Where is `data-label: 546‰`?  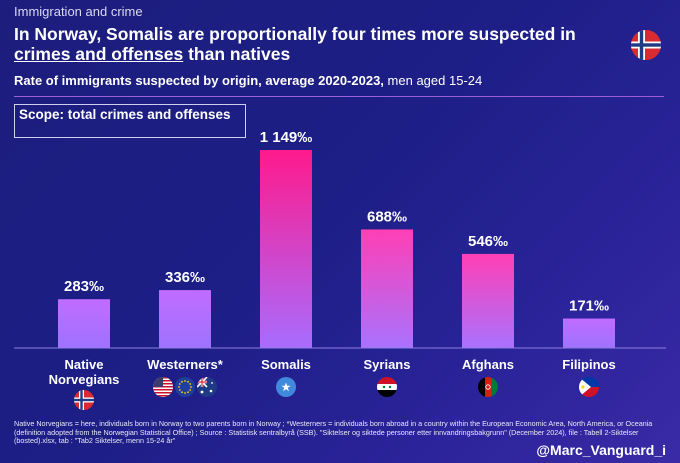
data-label: 546‰ is located at coordinates (488, 241).